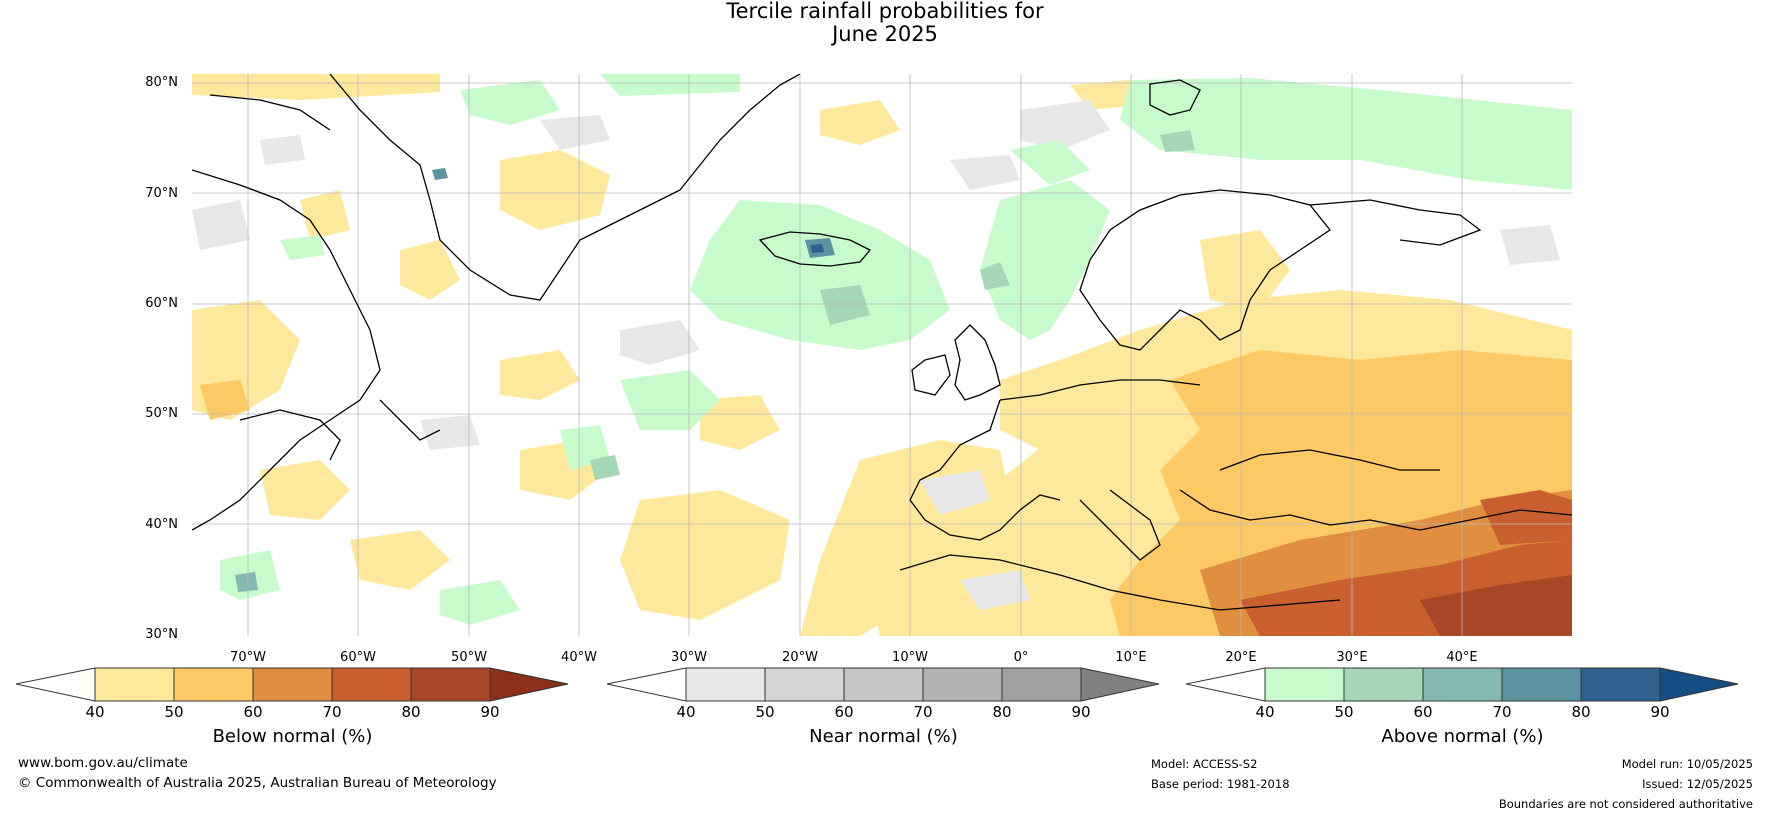 The width and height of the screenshot is (1770, 816). I want to click on lon-label-20e: 20°E, so click(1241, 657).